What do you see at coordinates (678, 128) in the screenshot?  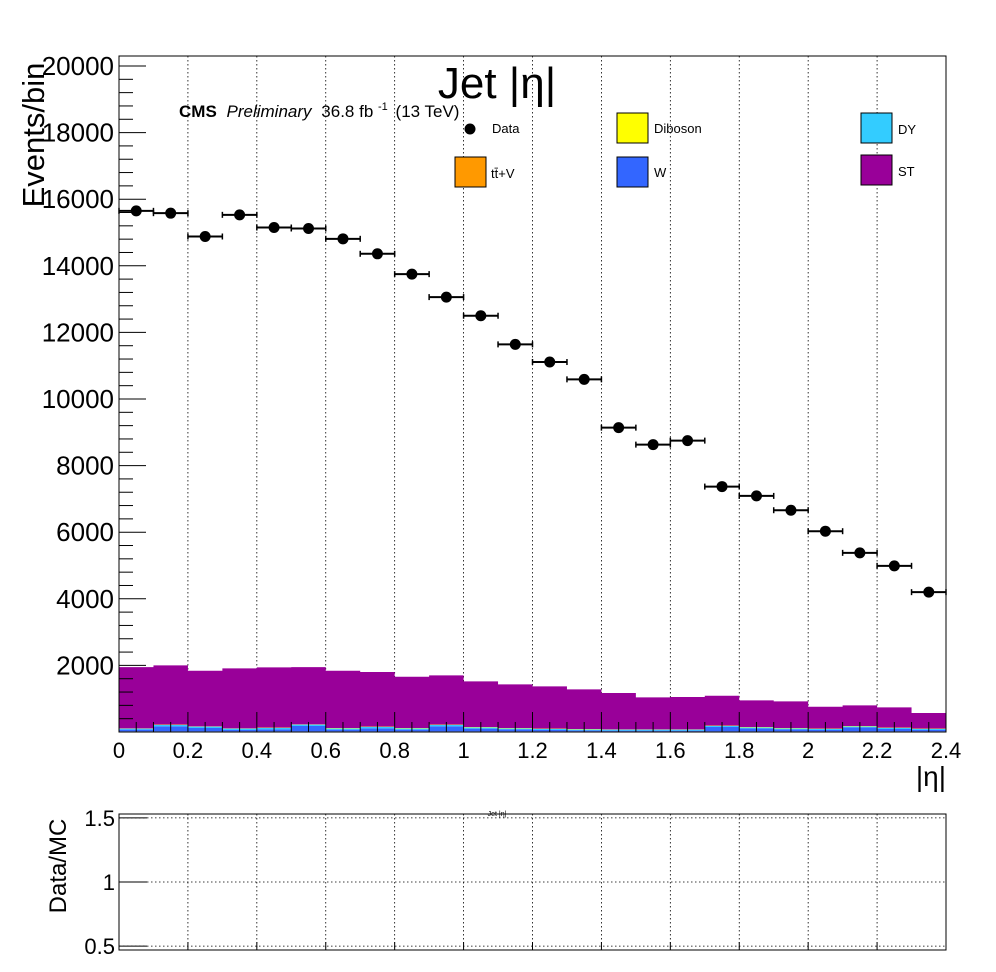 I see `legend-diboson-label: Diboson` at bounding box center [678, 128].